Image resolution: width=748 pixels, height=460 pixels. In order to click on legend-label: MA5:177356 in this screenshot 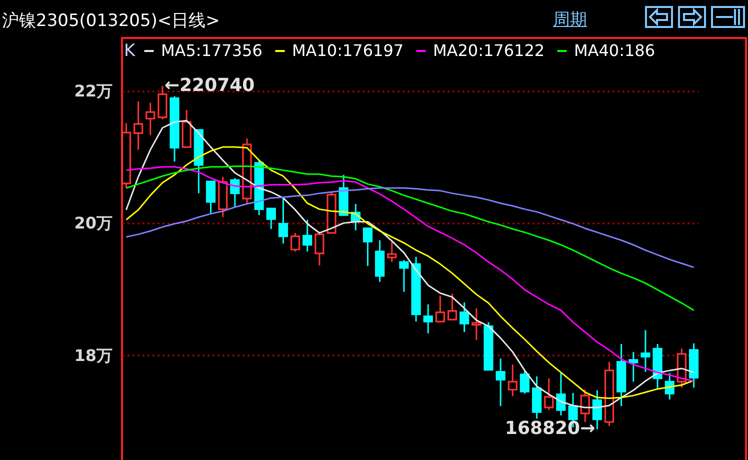, I will do `click(211, 50)`.